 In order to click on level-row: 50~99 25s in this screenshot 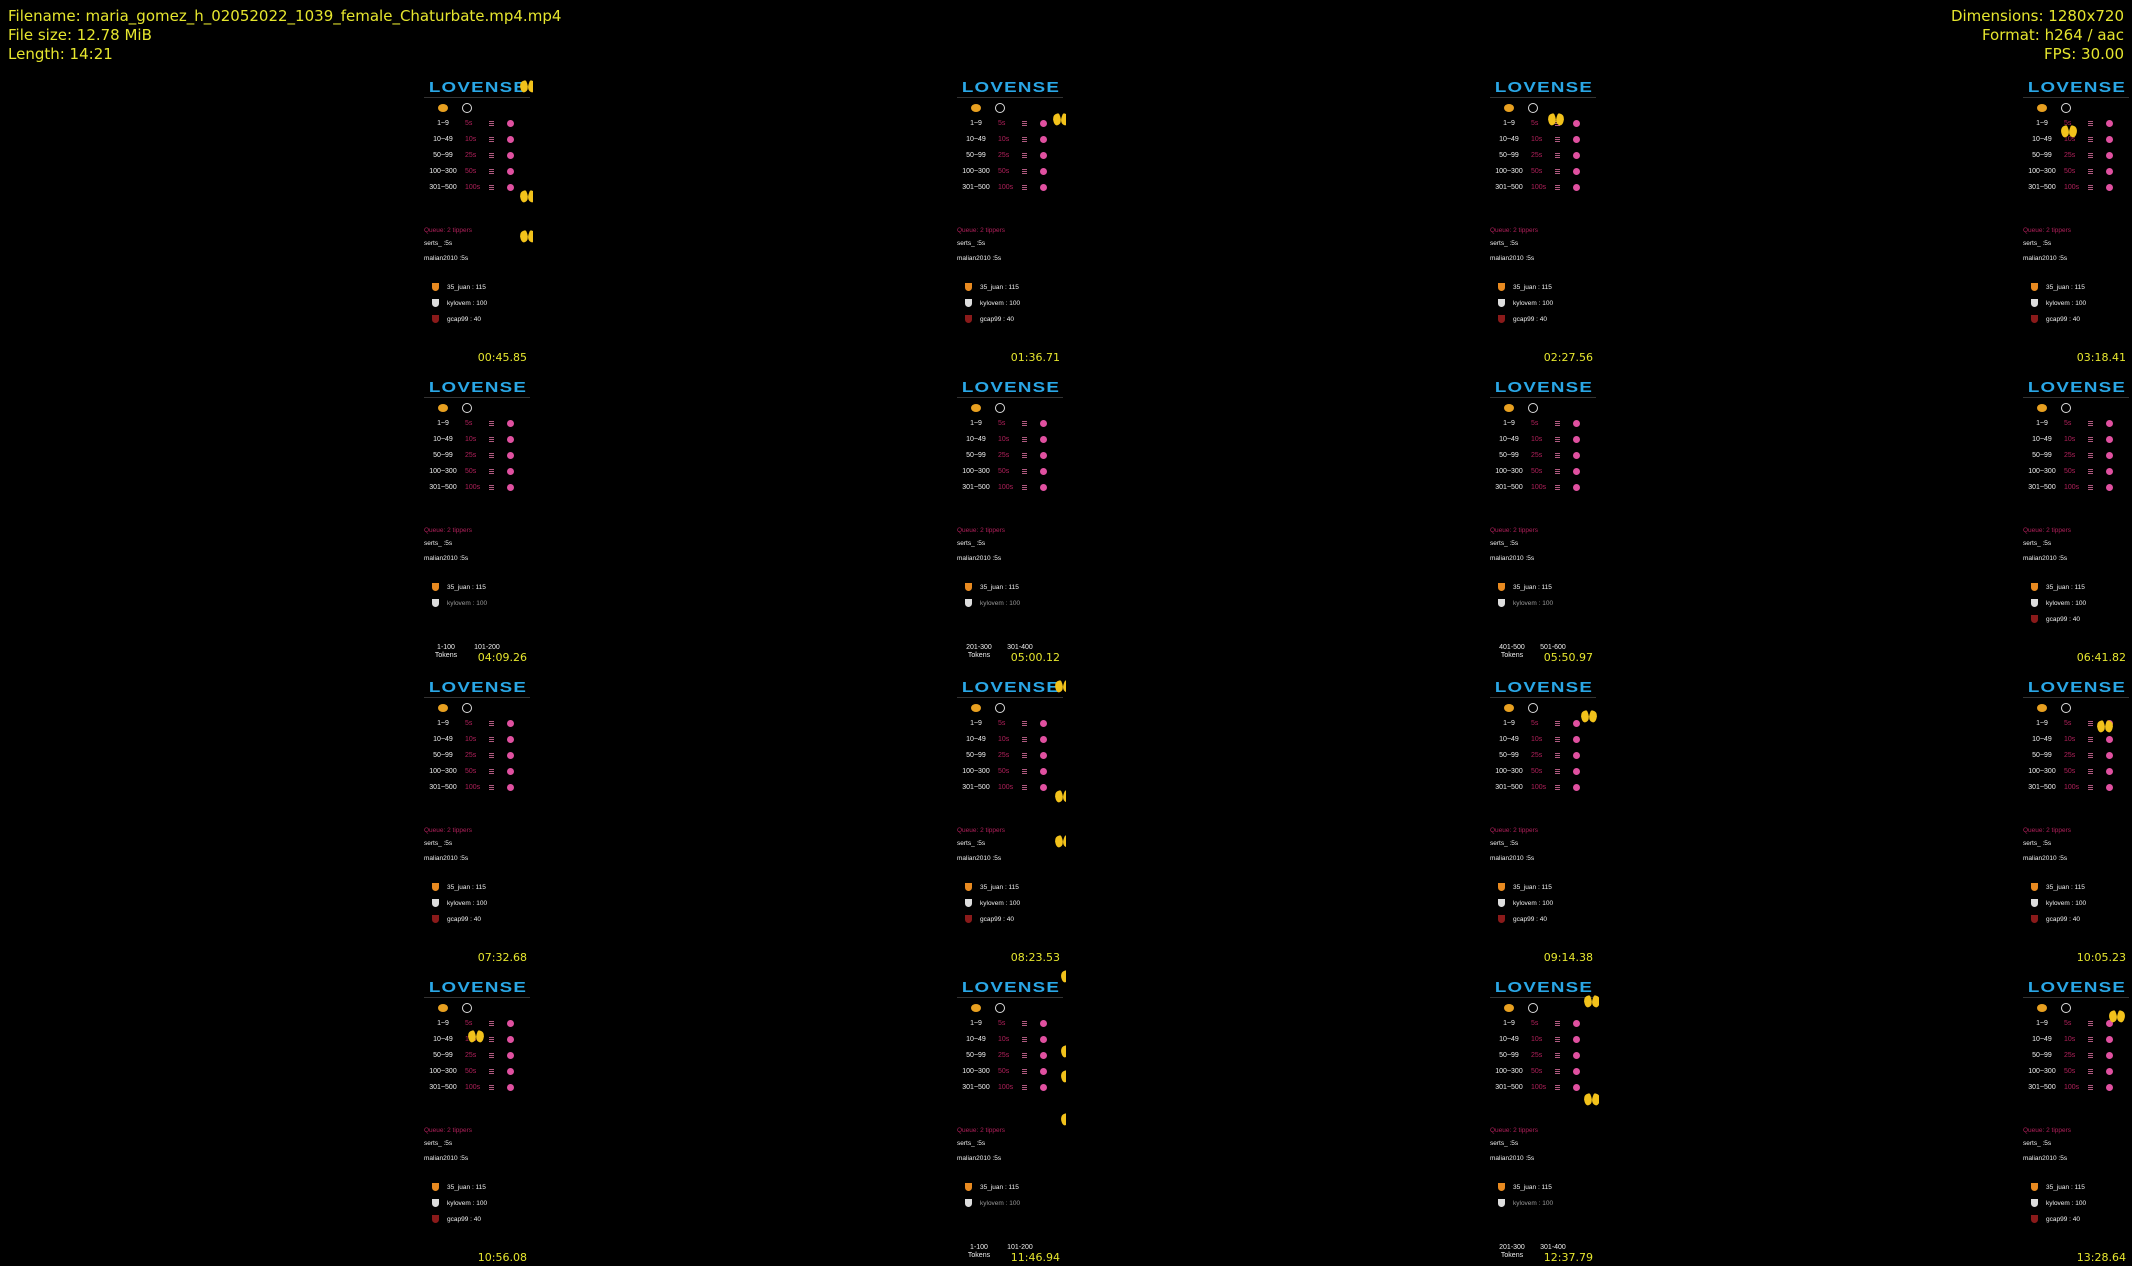, I will do `click(2074, 756)`.